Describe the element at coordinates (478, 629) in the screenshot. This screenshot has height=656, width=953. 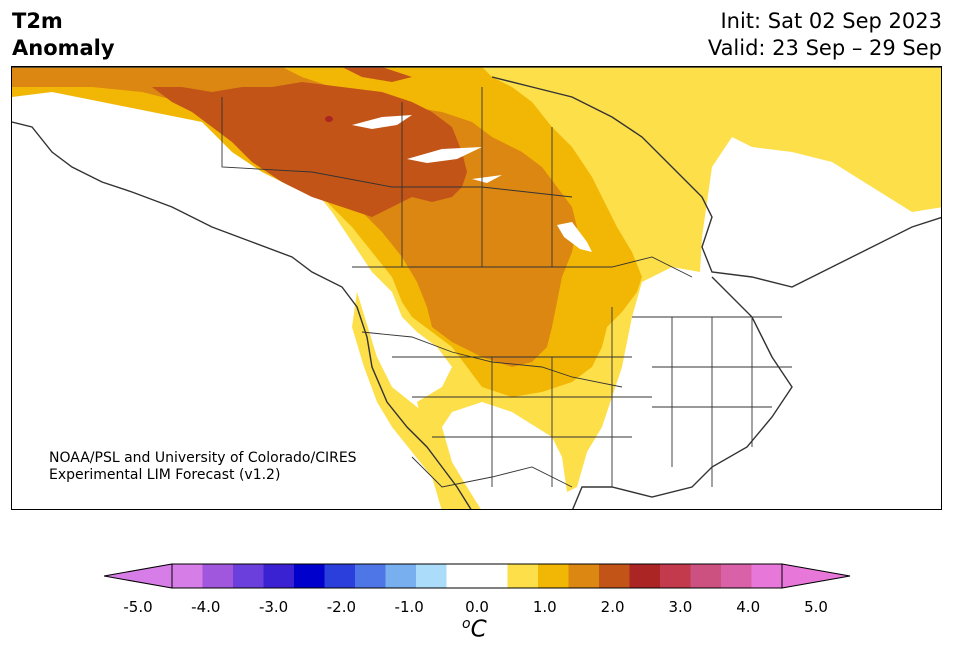
I see `units-letter: C` at that location.